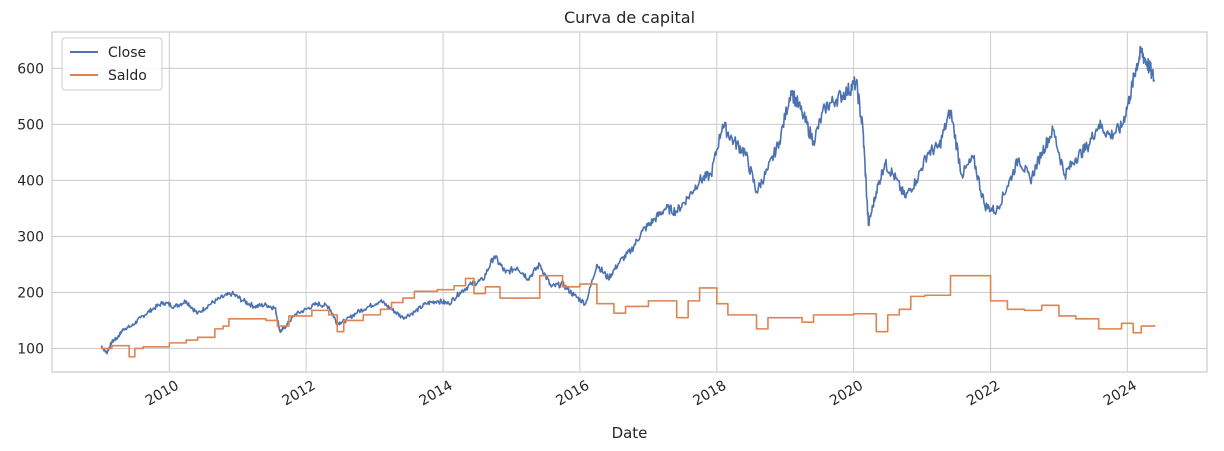 The width and height of the screenshot is (1224, 451). Describe the element at coordinates (162, 394) in the screenshot. I see `x-tick-label: 2010` at that location.